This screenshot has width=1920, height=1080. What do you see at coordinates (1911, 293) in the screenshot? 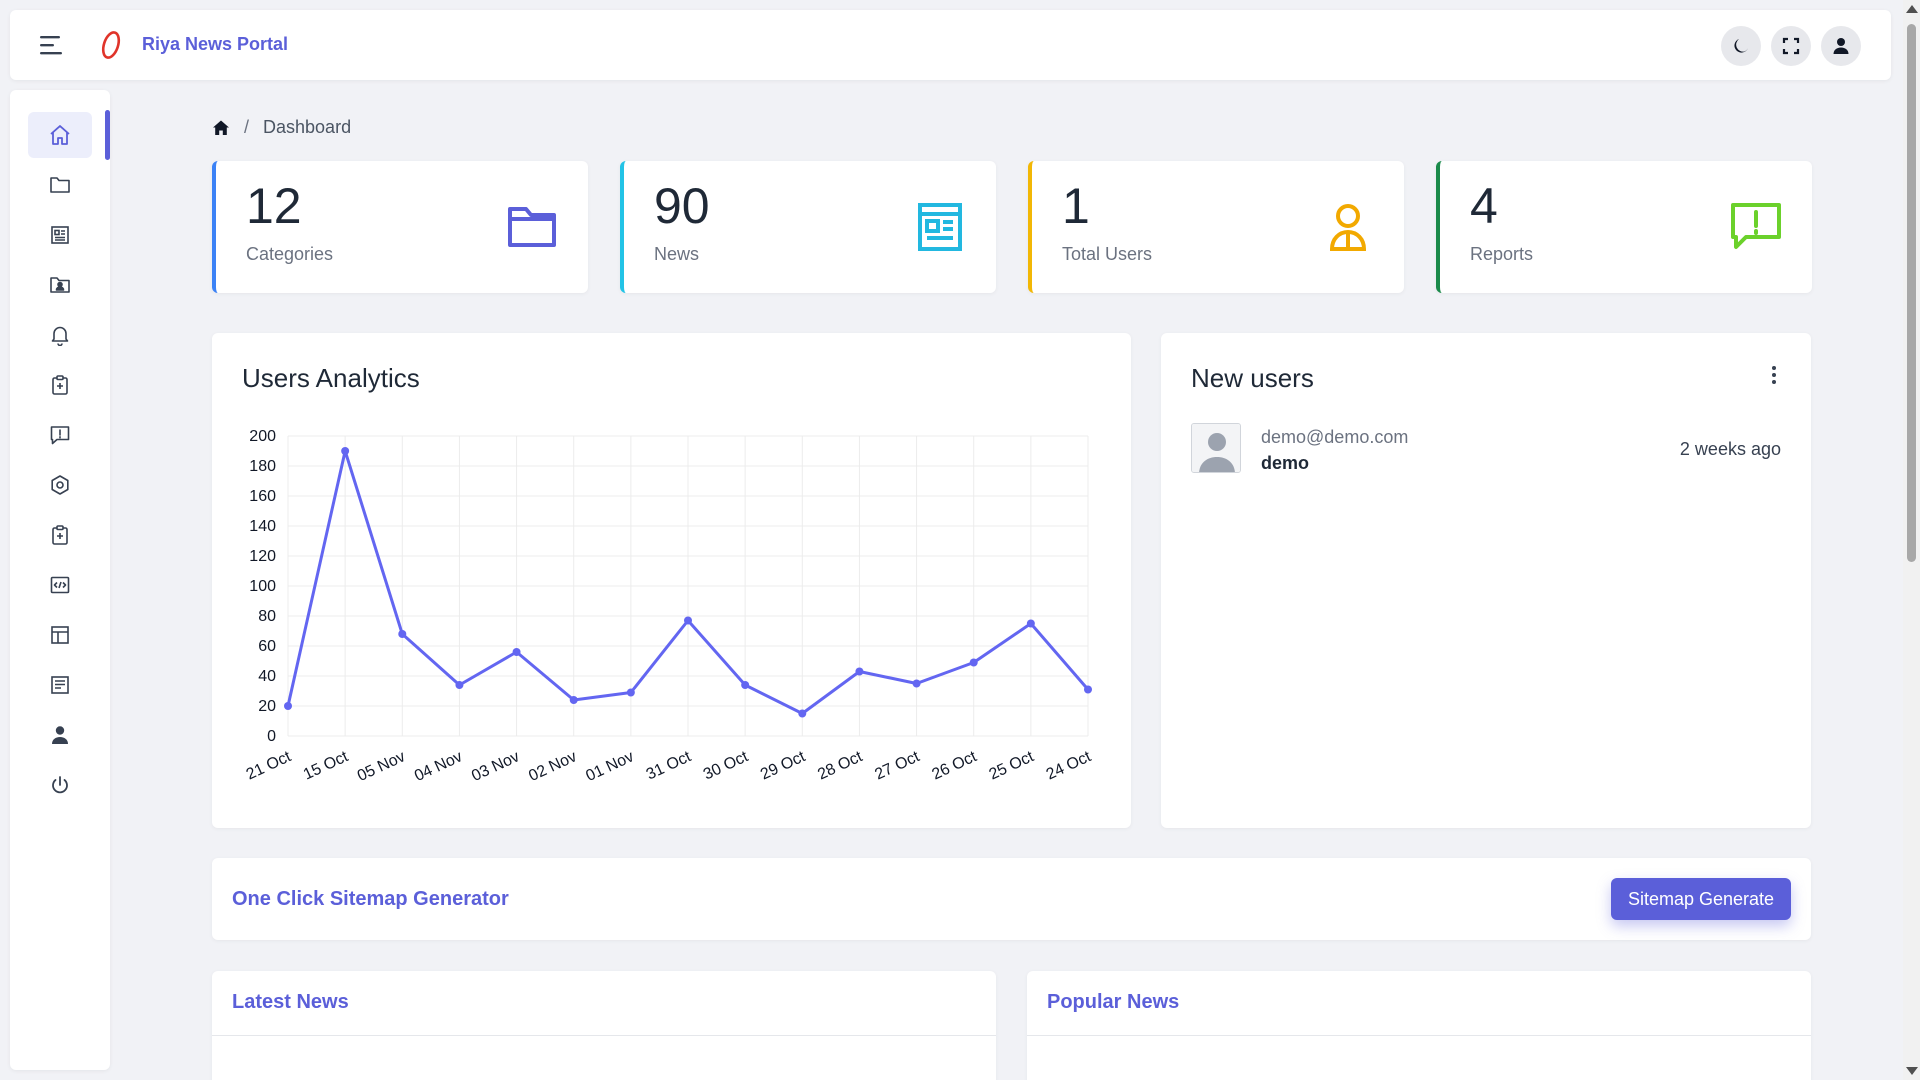
I see `scrollbar-thumb` at bounding box center [1911, 293].